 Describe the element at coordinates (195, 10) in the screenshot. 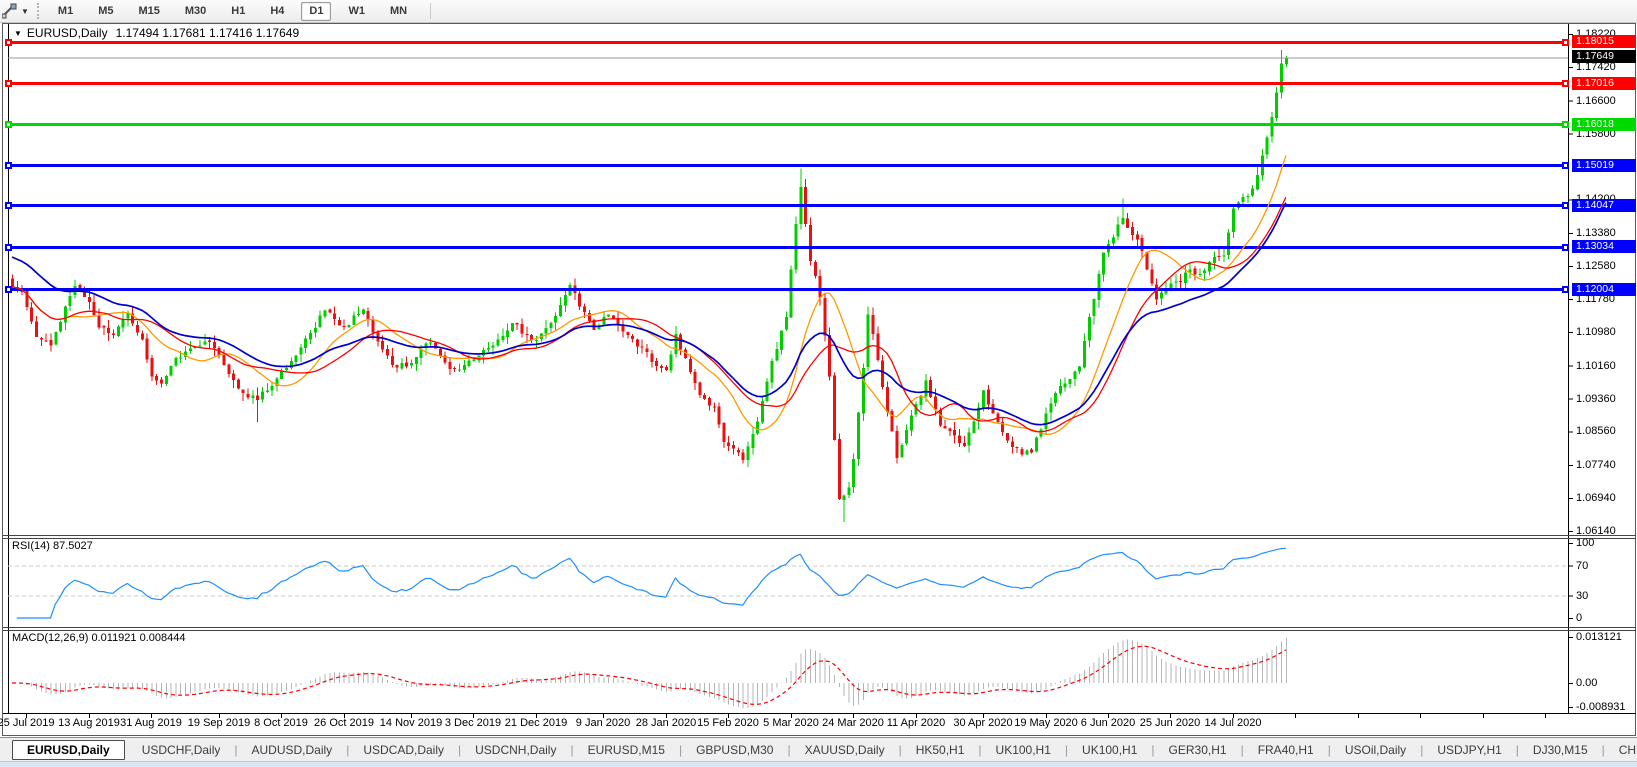

I see `timeframe-button-m30: M30` at that location.